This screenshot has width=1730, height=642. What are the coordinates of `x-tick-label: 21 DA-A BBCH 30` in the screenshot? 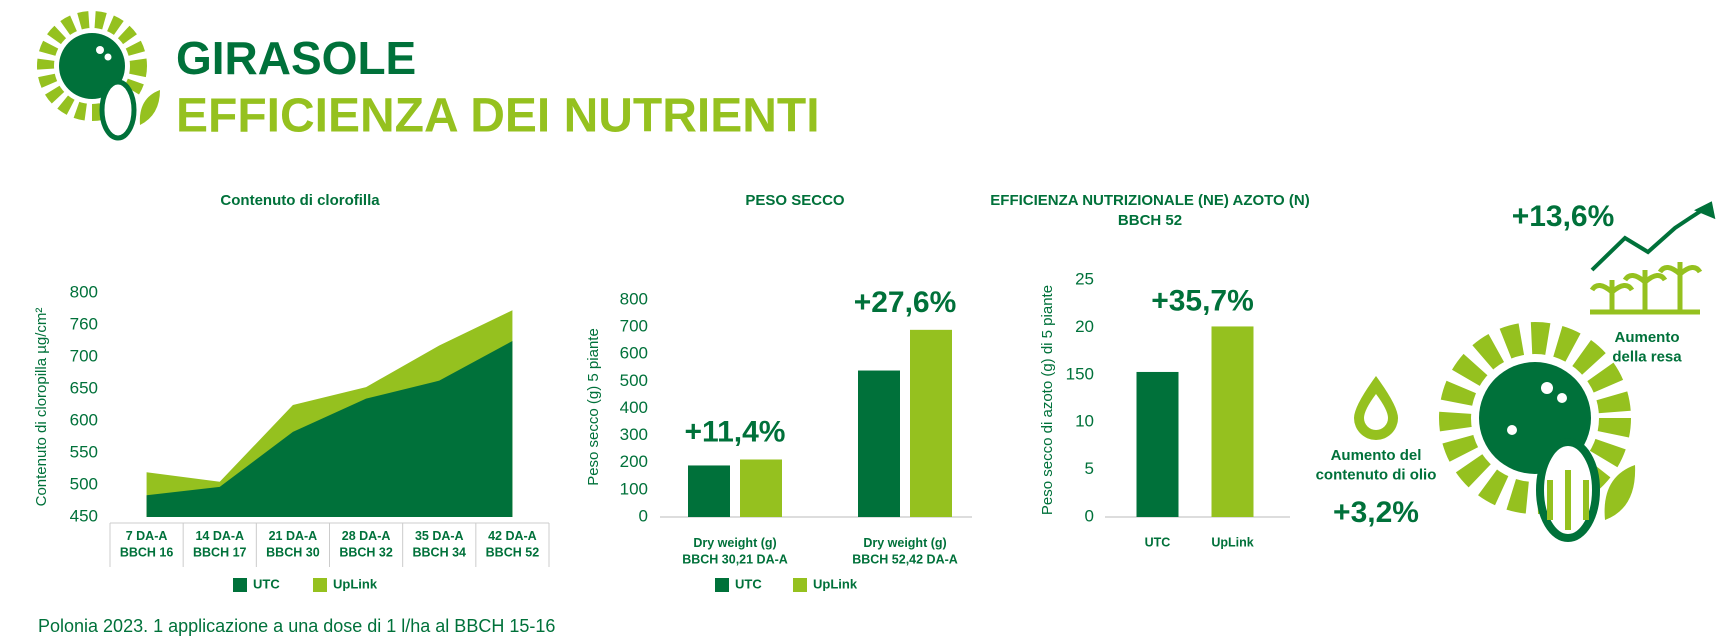 It's located at (293, 544).